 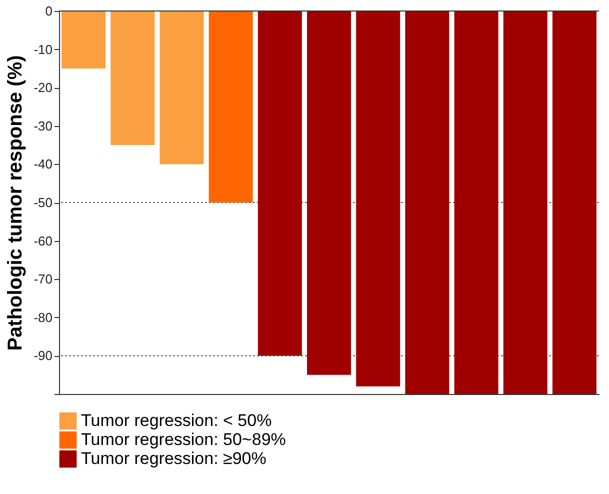 I want to click on legend-label: Tumor regression: ≥90%, so click(x=173, y=458).